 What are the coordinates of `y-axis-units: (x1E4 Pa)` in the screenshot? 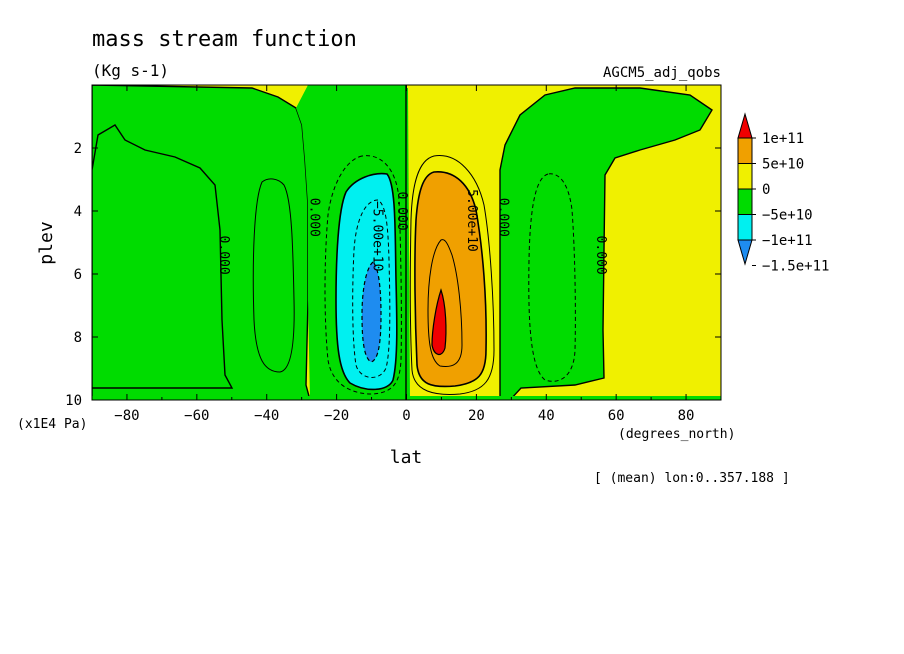 It's located at (52, 424).